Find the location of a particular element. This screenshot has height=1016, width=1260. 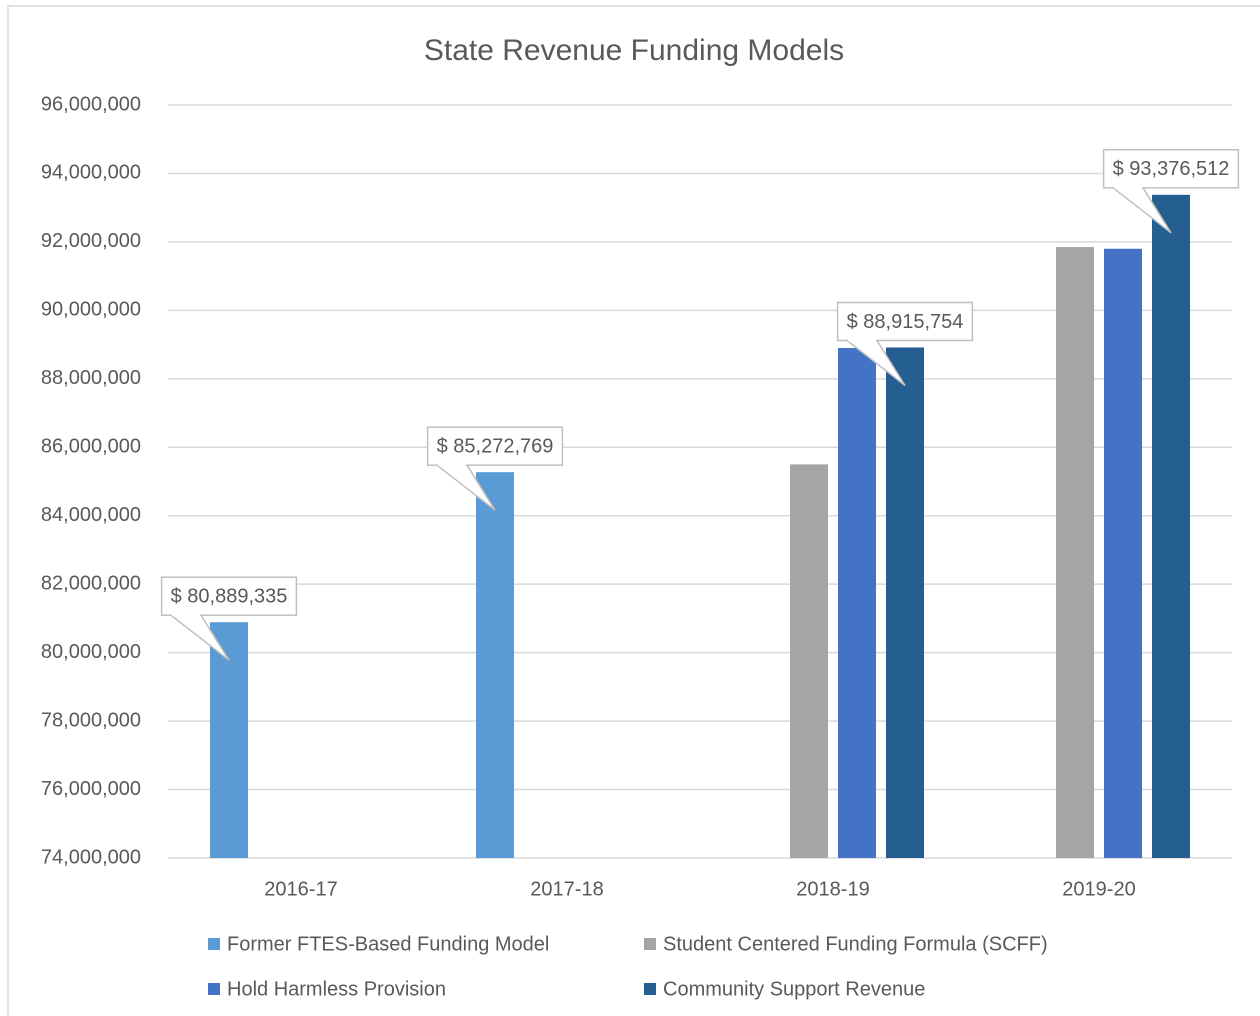

data-label: $ 93,376,512 is located at coordinates (1171, 169).